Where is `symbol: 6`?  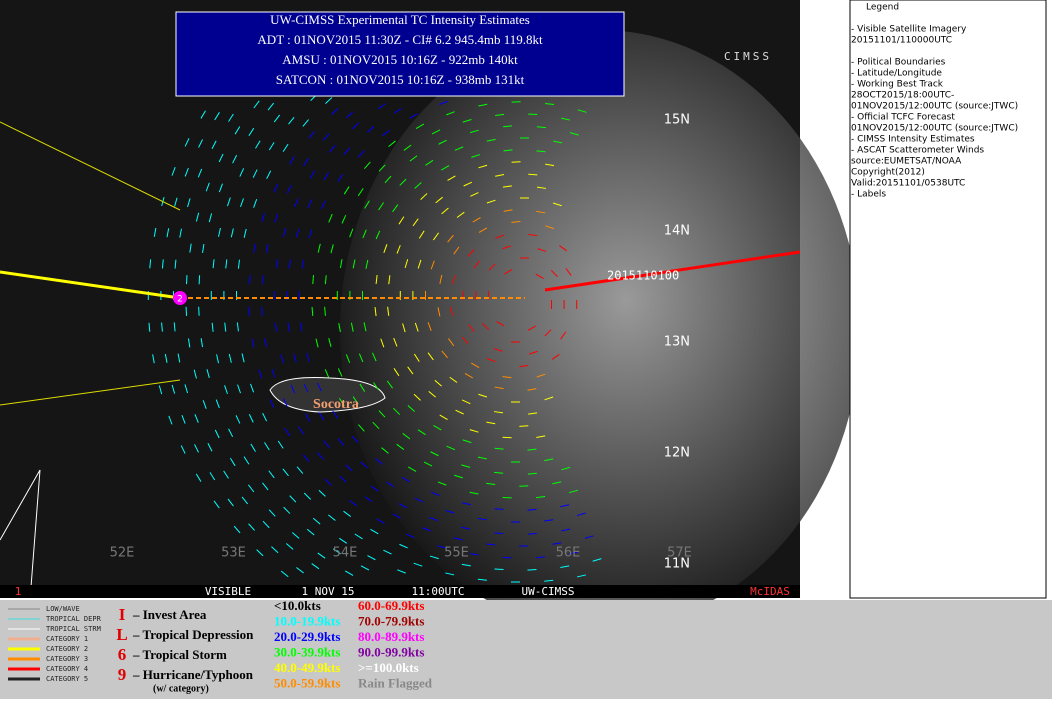 symbol: 6 is located at coordinates (122, 654).